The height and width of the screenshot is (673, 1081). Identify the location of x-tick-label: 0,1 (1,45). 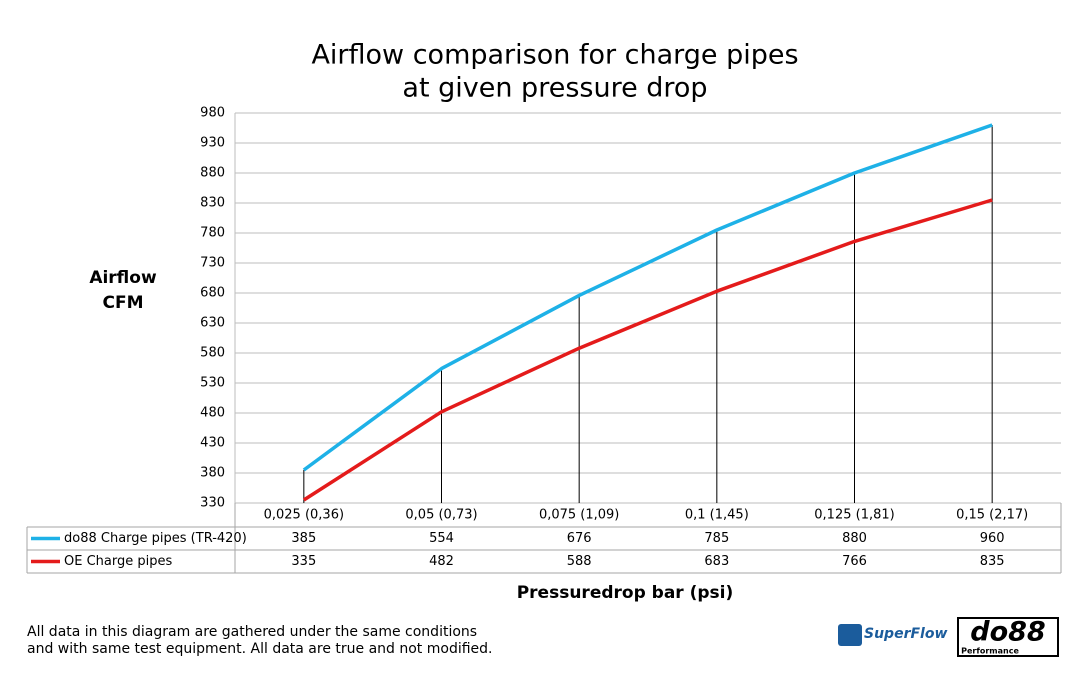
(717, 515).